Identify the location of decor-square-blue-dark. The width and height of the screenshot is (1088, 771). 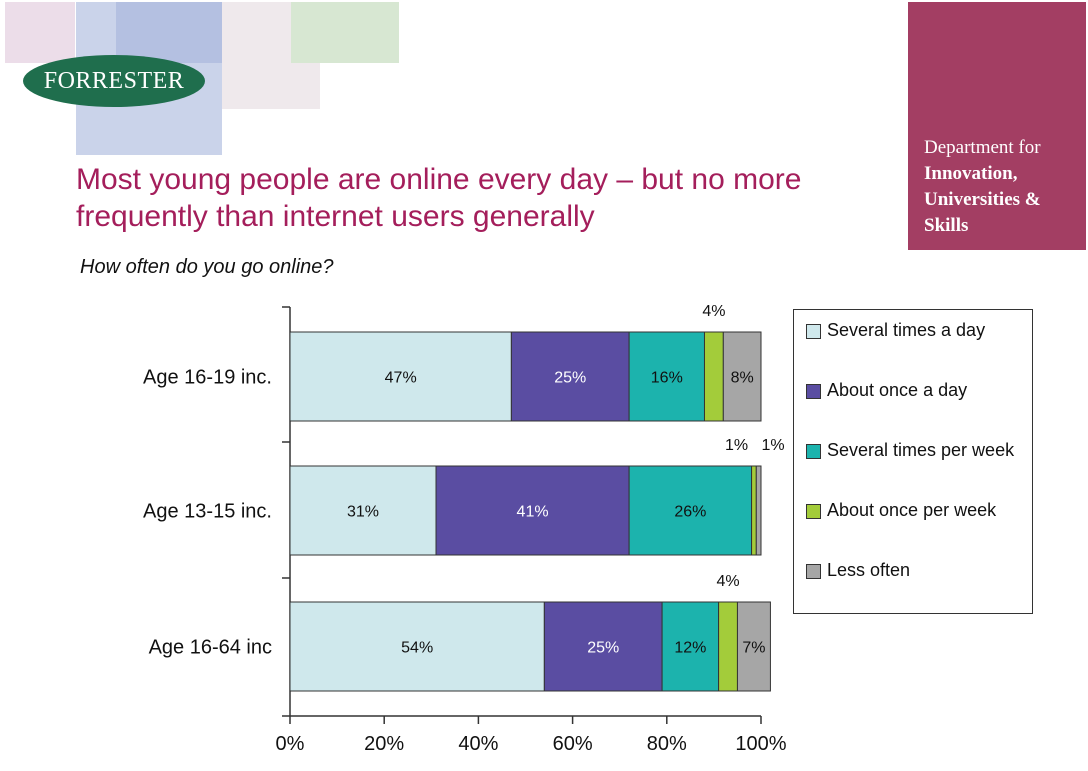
(169, 32).